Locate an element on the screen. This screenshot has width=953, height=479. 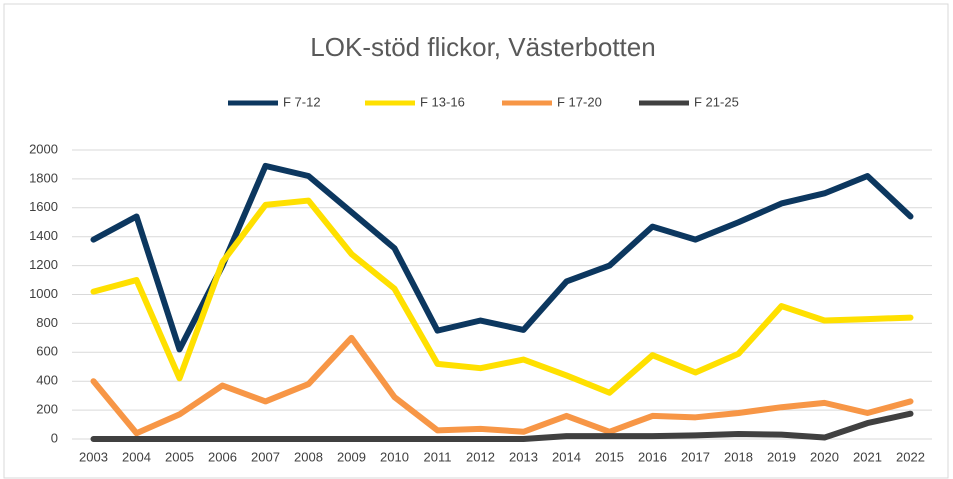
x-tick-label: 2003 is located at coordinates (93, 456).